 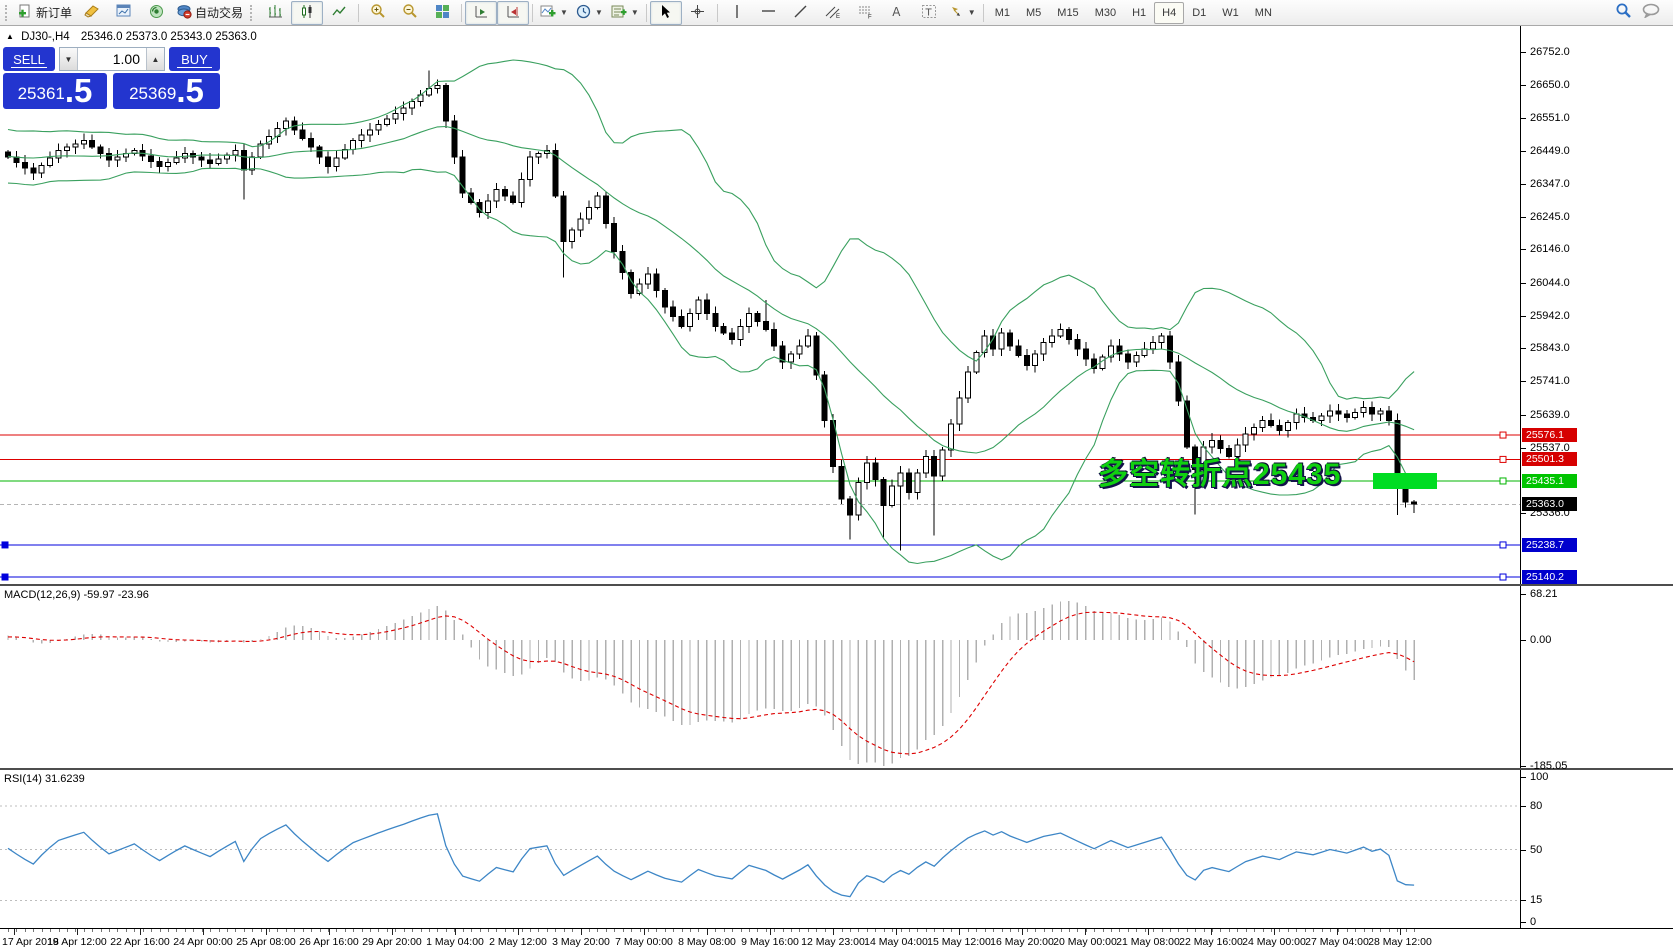 What do you see at coordinates (378, 13) in the screenshot?
I see `zoom-in-button` at bounding box center [378, 13].